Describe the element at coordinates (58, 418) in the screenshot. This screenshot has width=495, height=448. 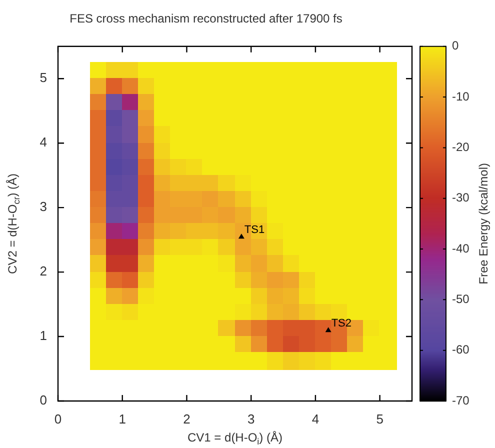
I see `x-tick-label: 0` at that location.